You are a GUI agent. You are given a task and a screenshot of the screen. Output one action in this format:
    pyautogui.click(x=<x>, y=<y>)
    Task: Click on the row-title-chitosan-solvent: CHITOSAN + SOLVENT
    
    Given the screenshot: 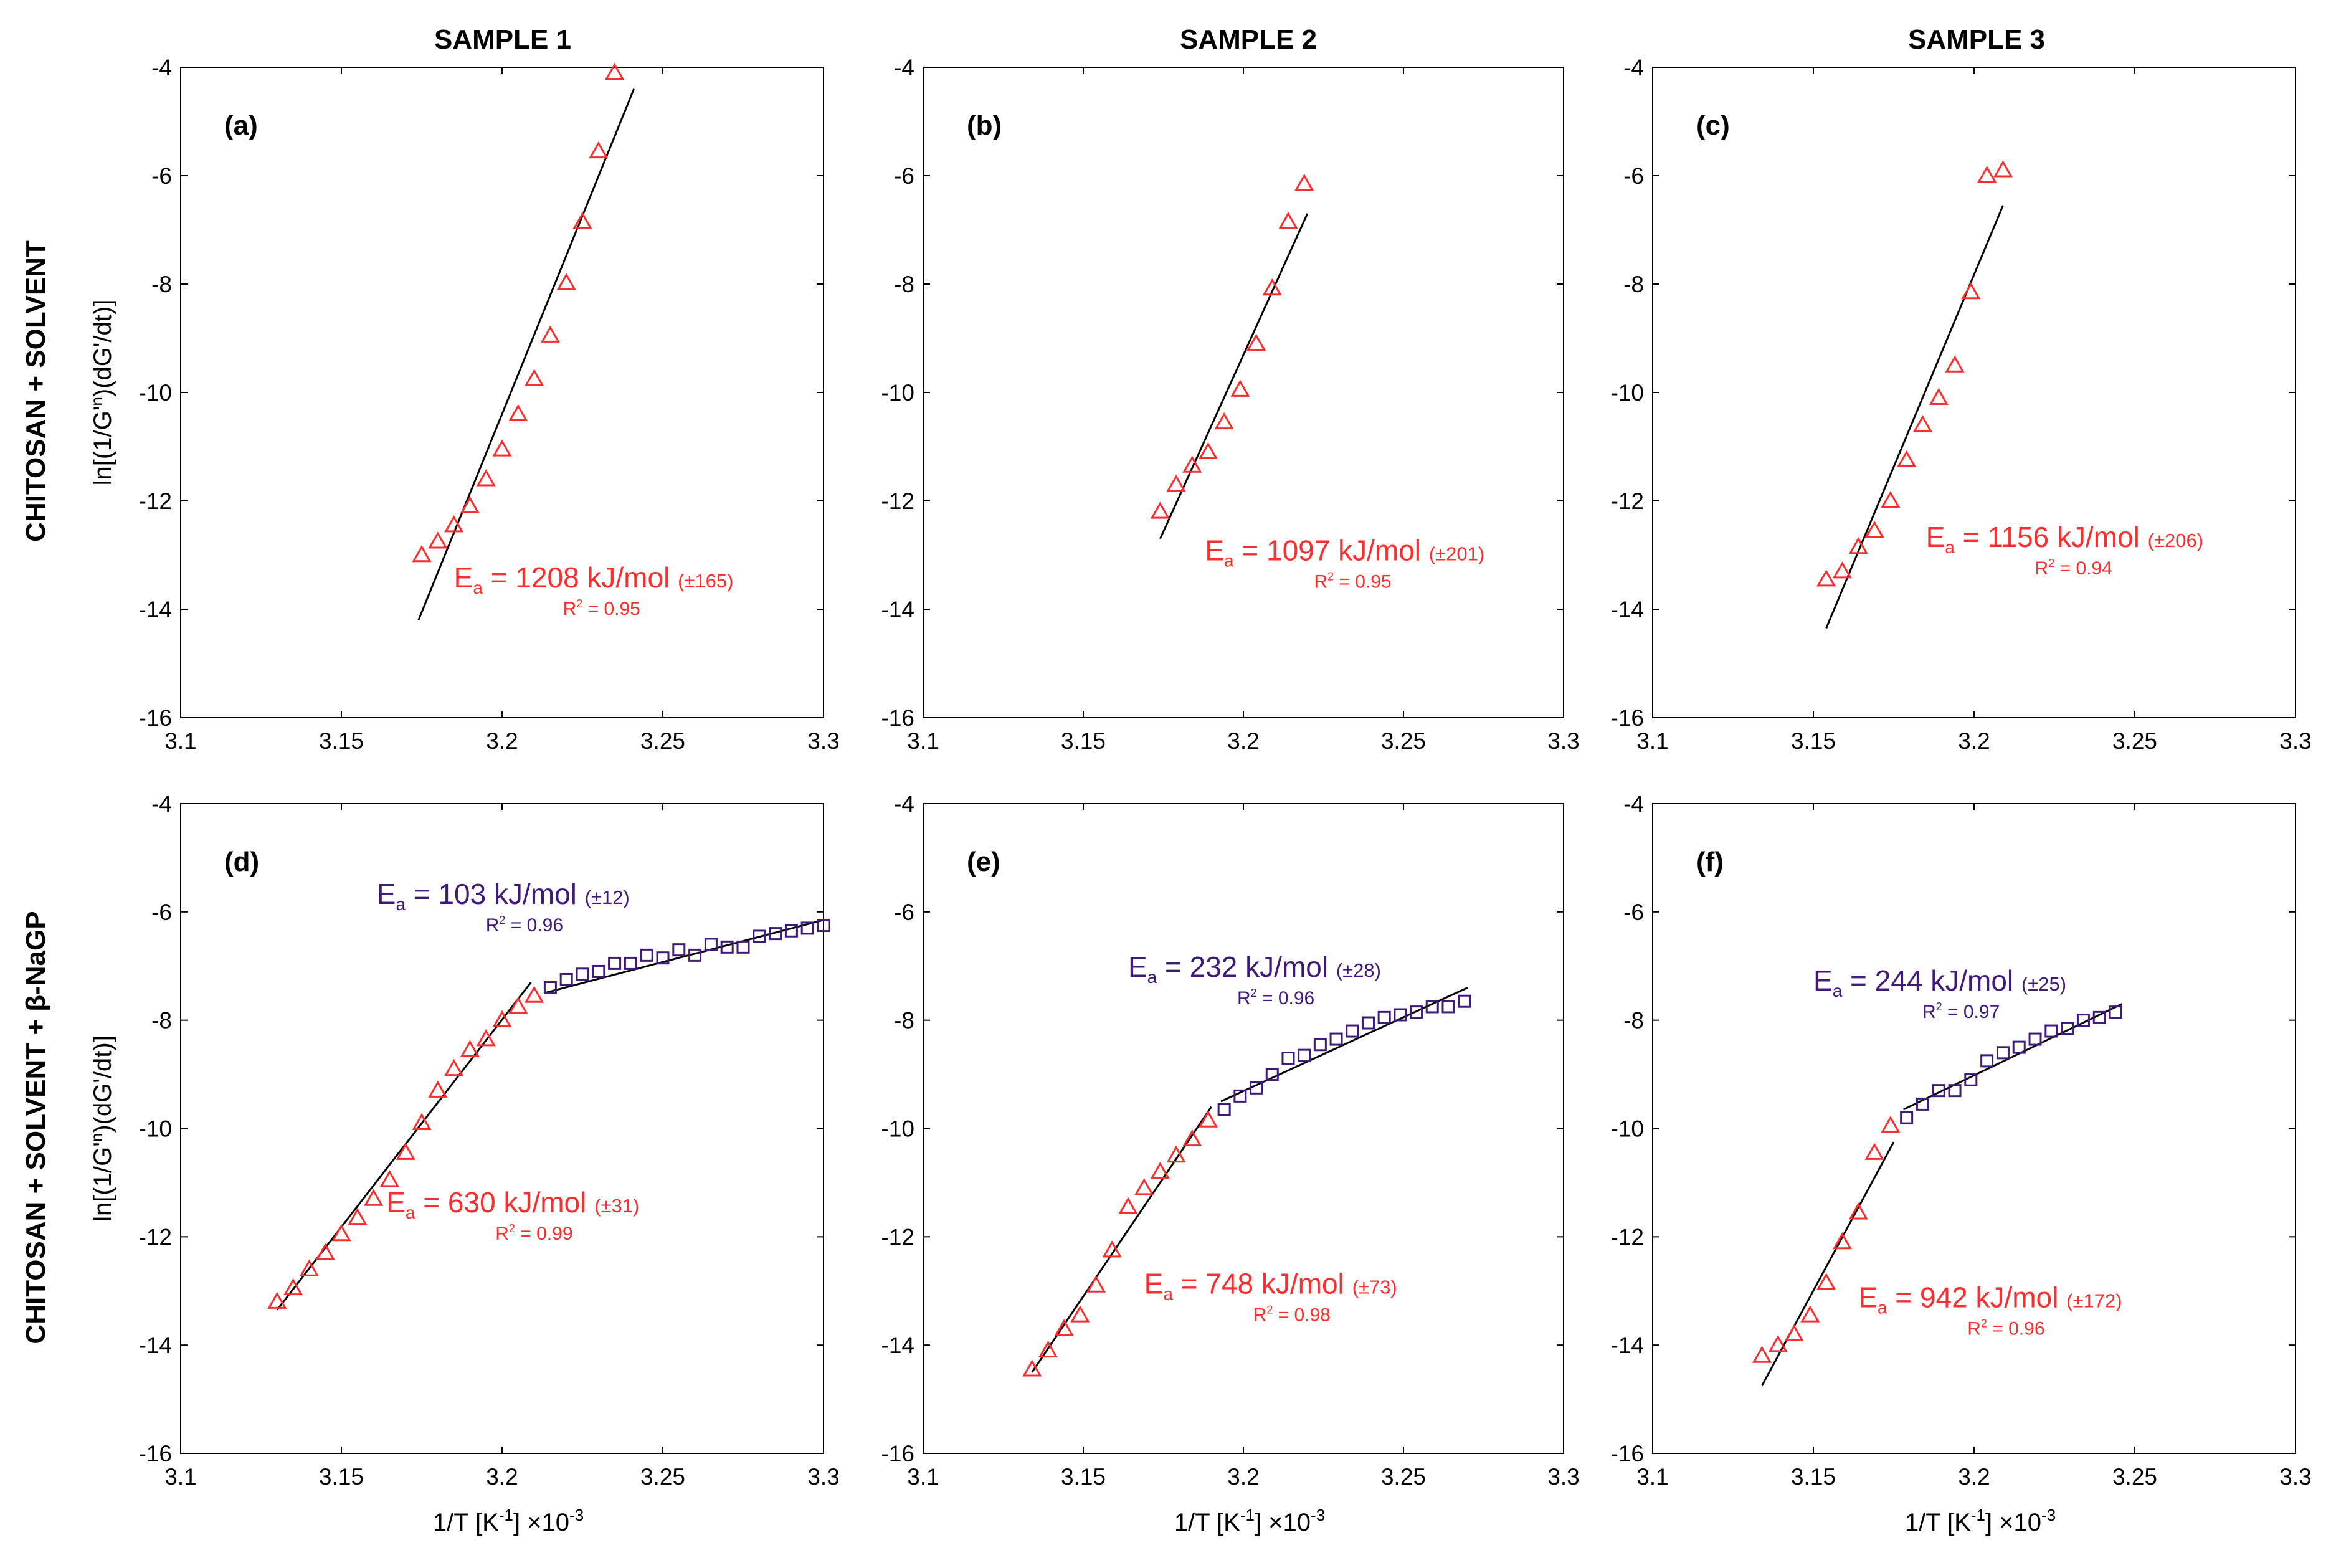 What is the action you would take?
    pyautogui.click(x=36, y=391)
    